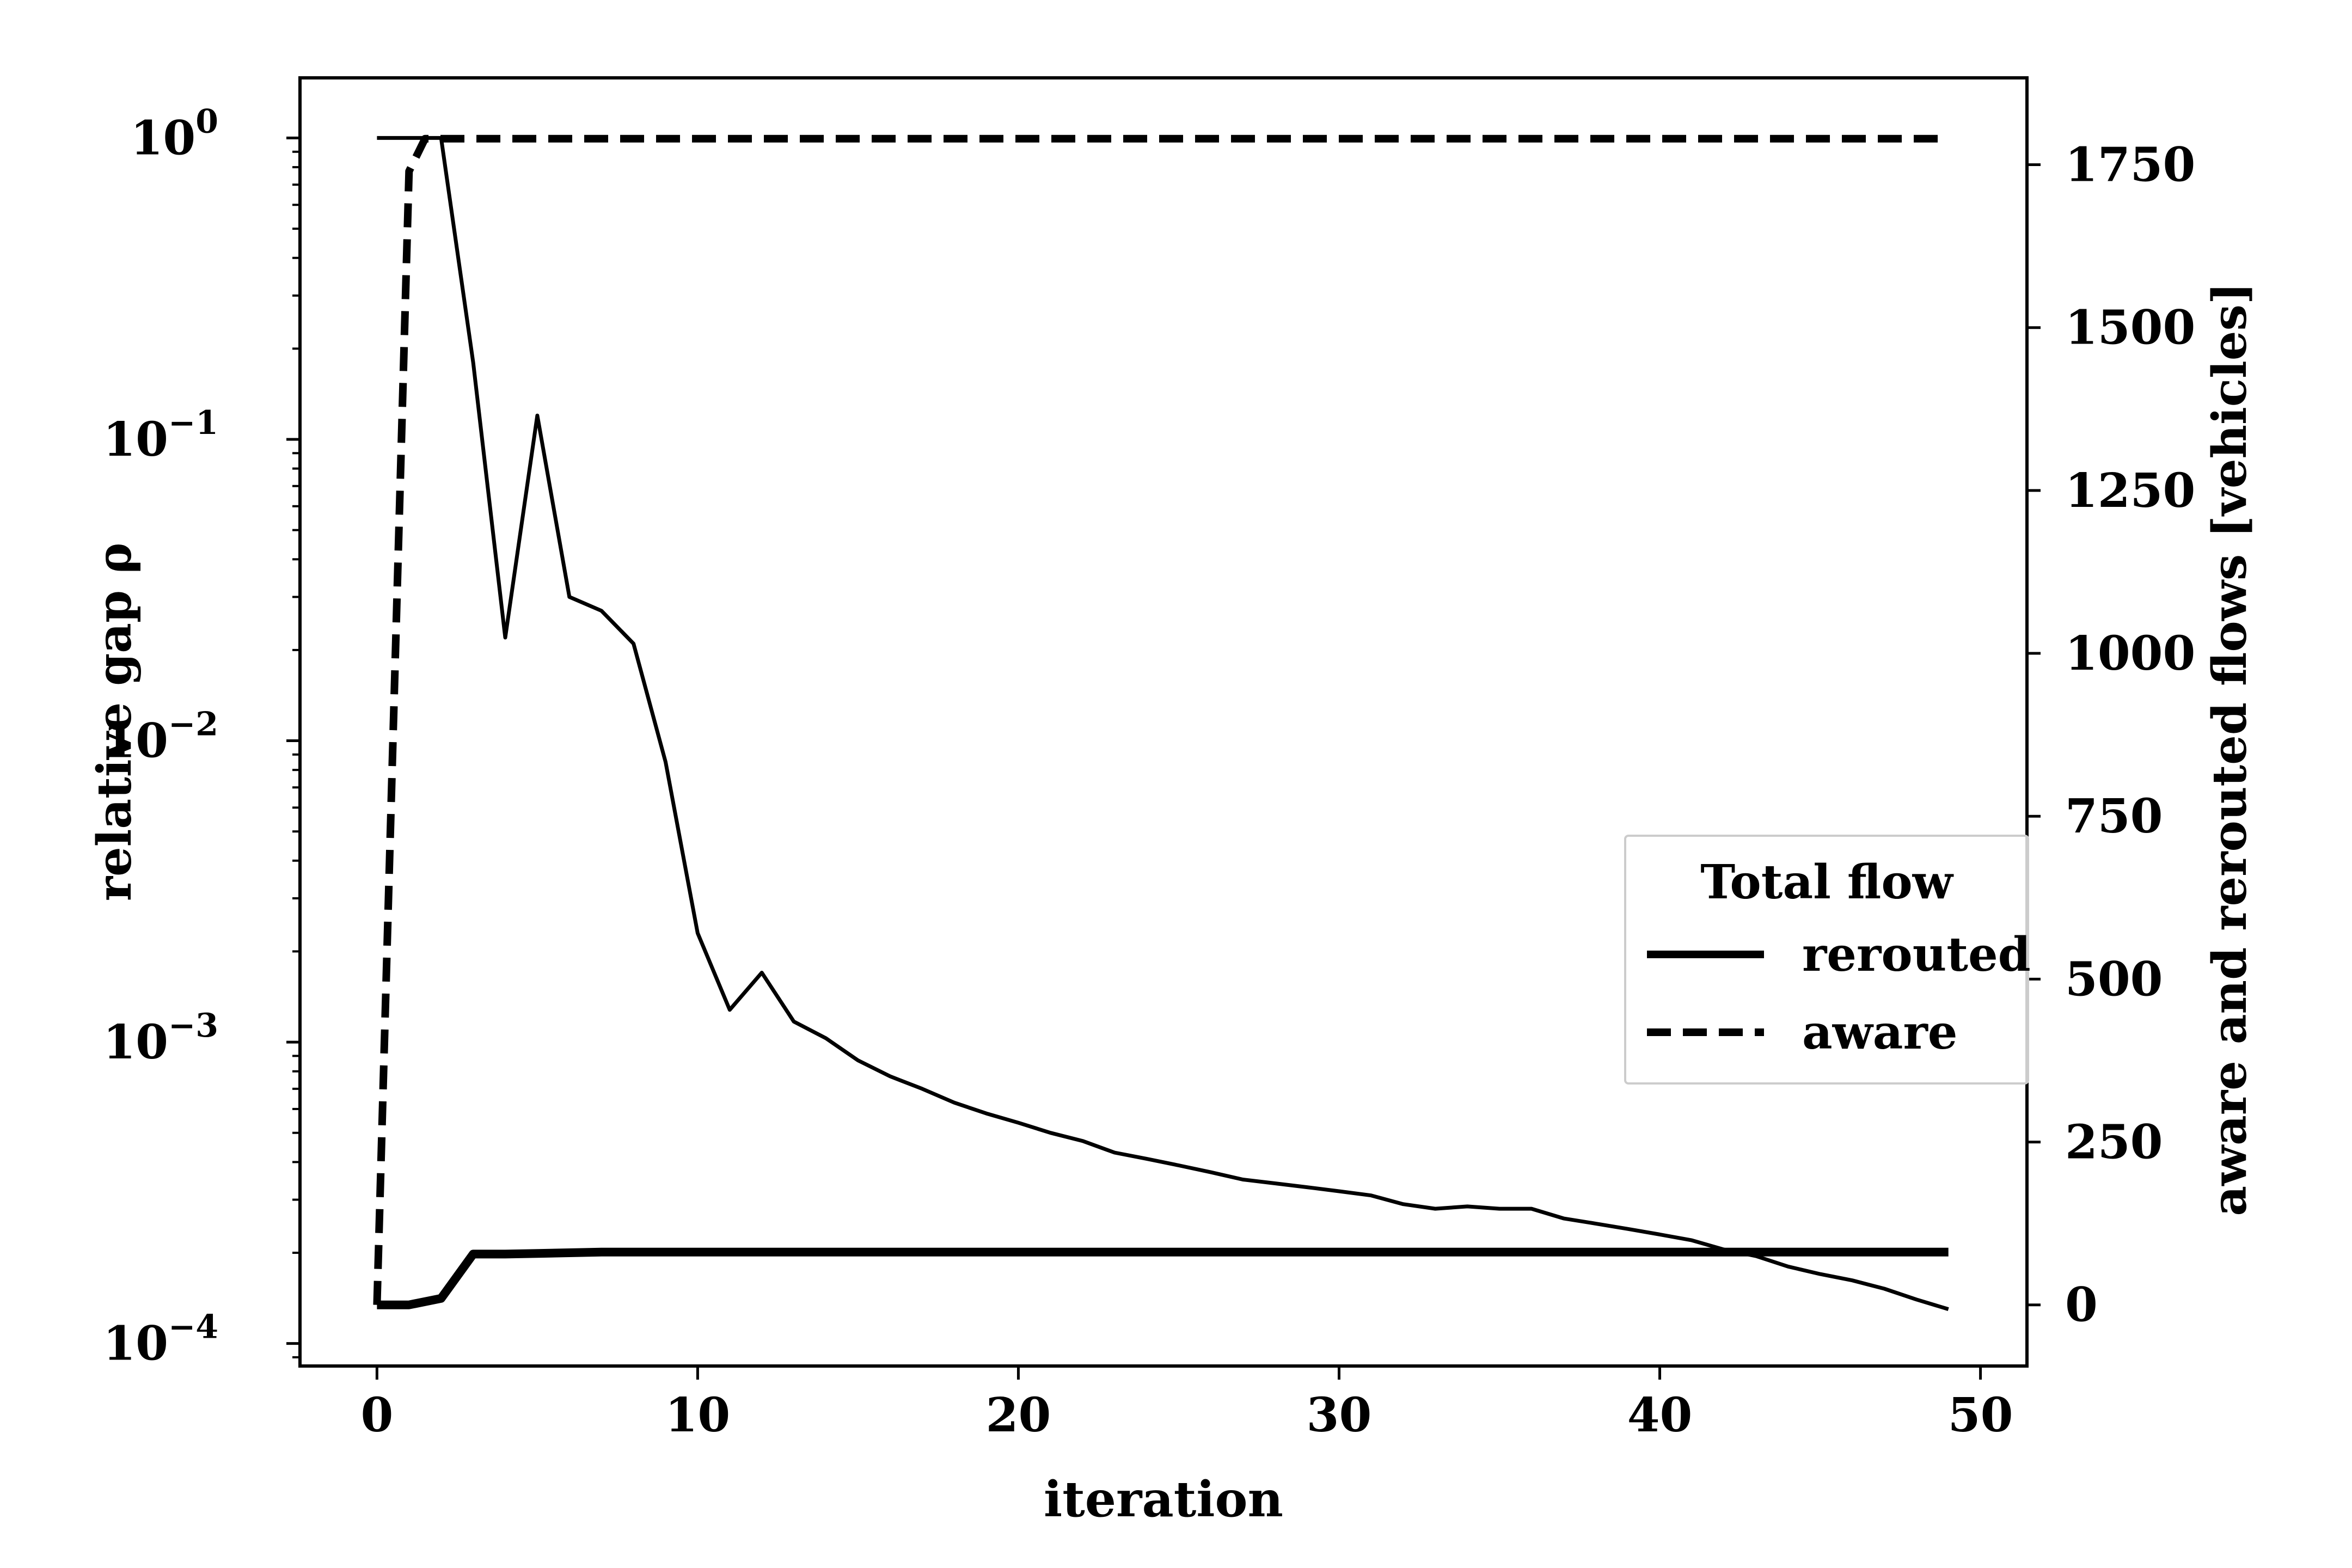  What do you see at coordinates (376, 1415) in the screenshot?
I see `x-tick-label: 0` at bounding box center [376, 1415].